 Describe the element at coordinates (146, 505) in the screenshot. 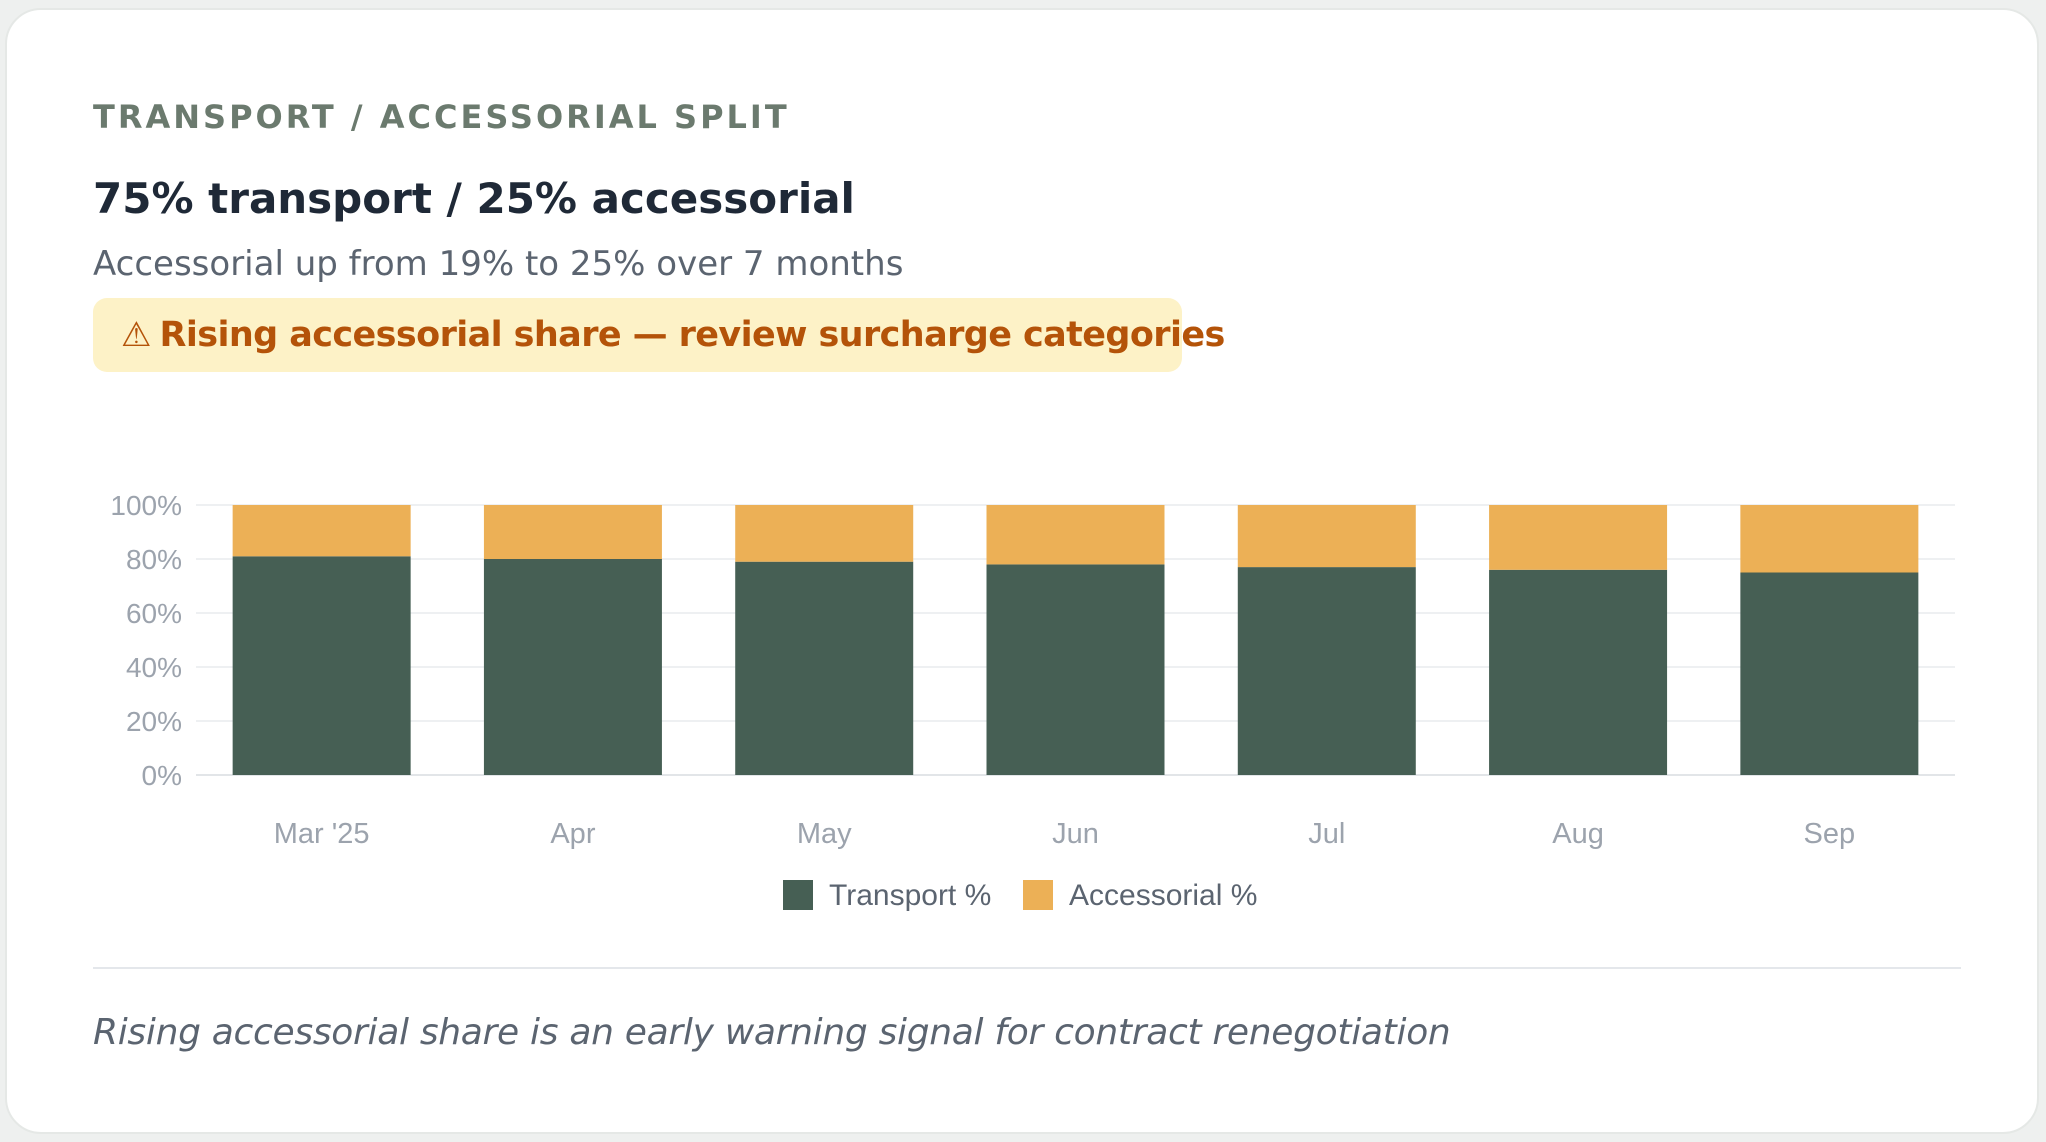

I see `y-tick-label: 100%` at that location.